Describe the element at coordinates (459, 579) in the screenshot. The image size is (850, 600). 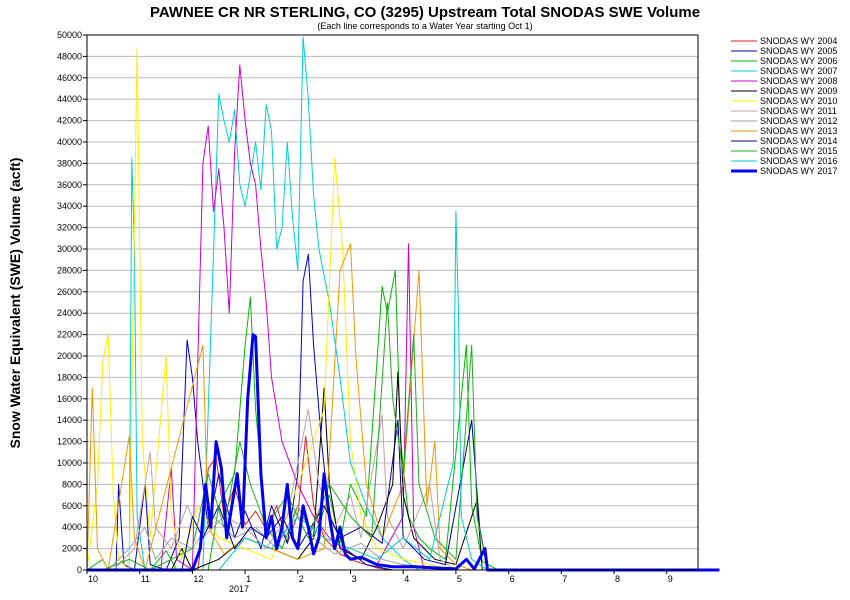
I see `x-tick-label: 5` at that location.